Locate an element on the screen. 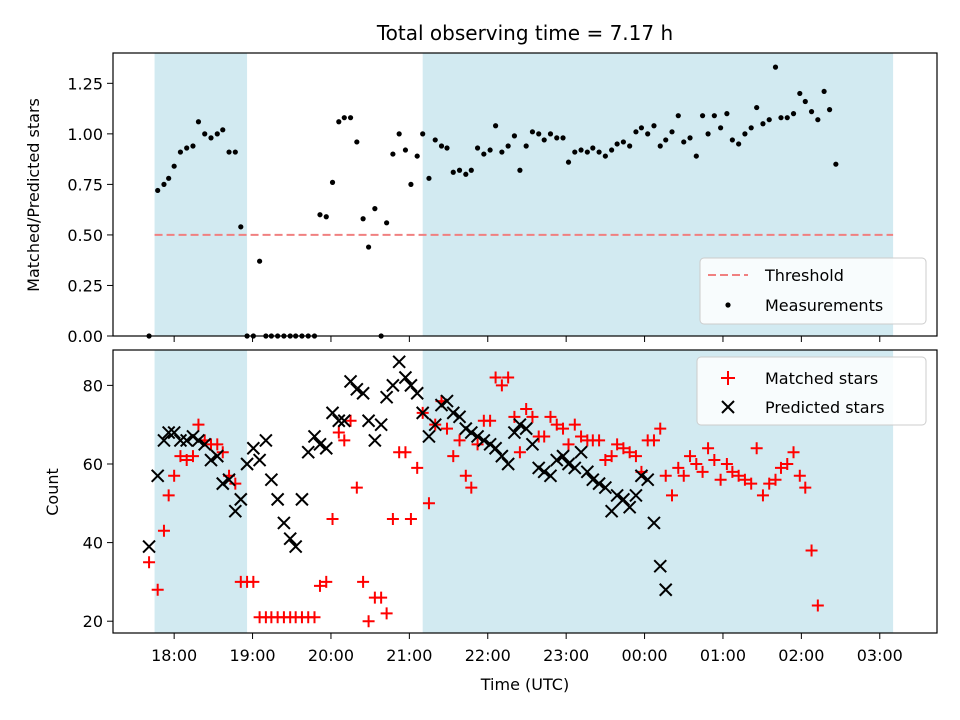 The image size is (960, 720). bottom-x-tick-label: 00:00 is located at coordinates (645, 655).